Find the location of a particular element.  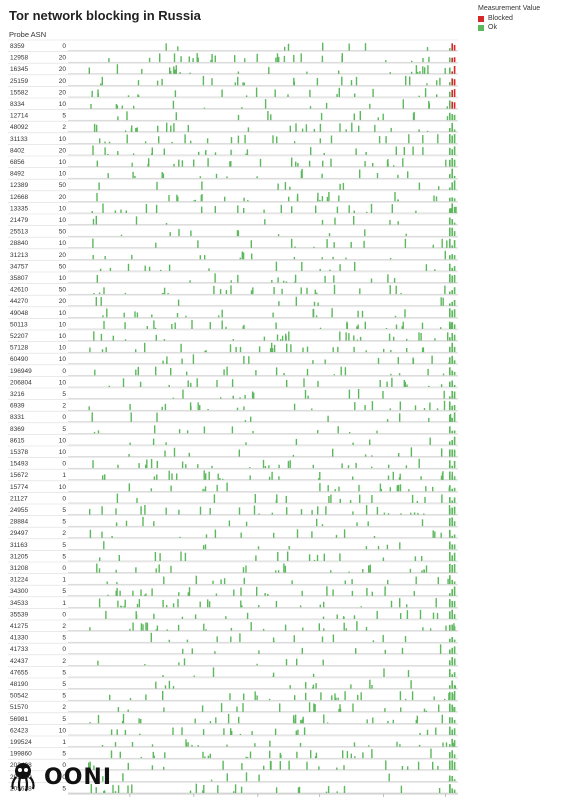

asn-label: 48092 is located at coordinates (19, 127).